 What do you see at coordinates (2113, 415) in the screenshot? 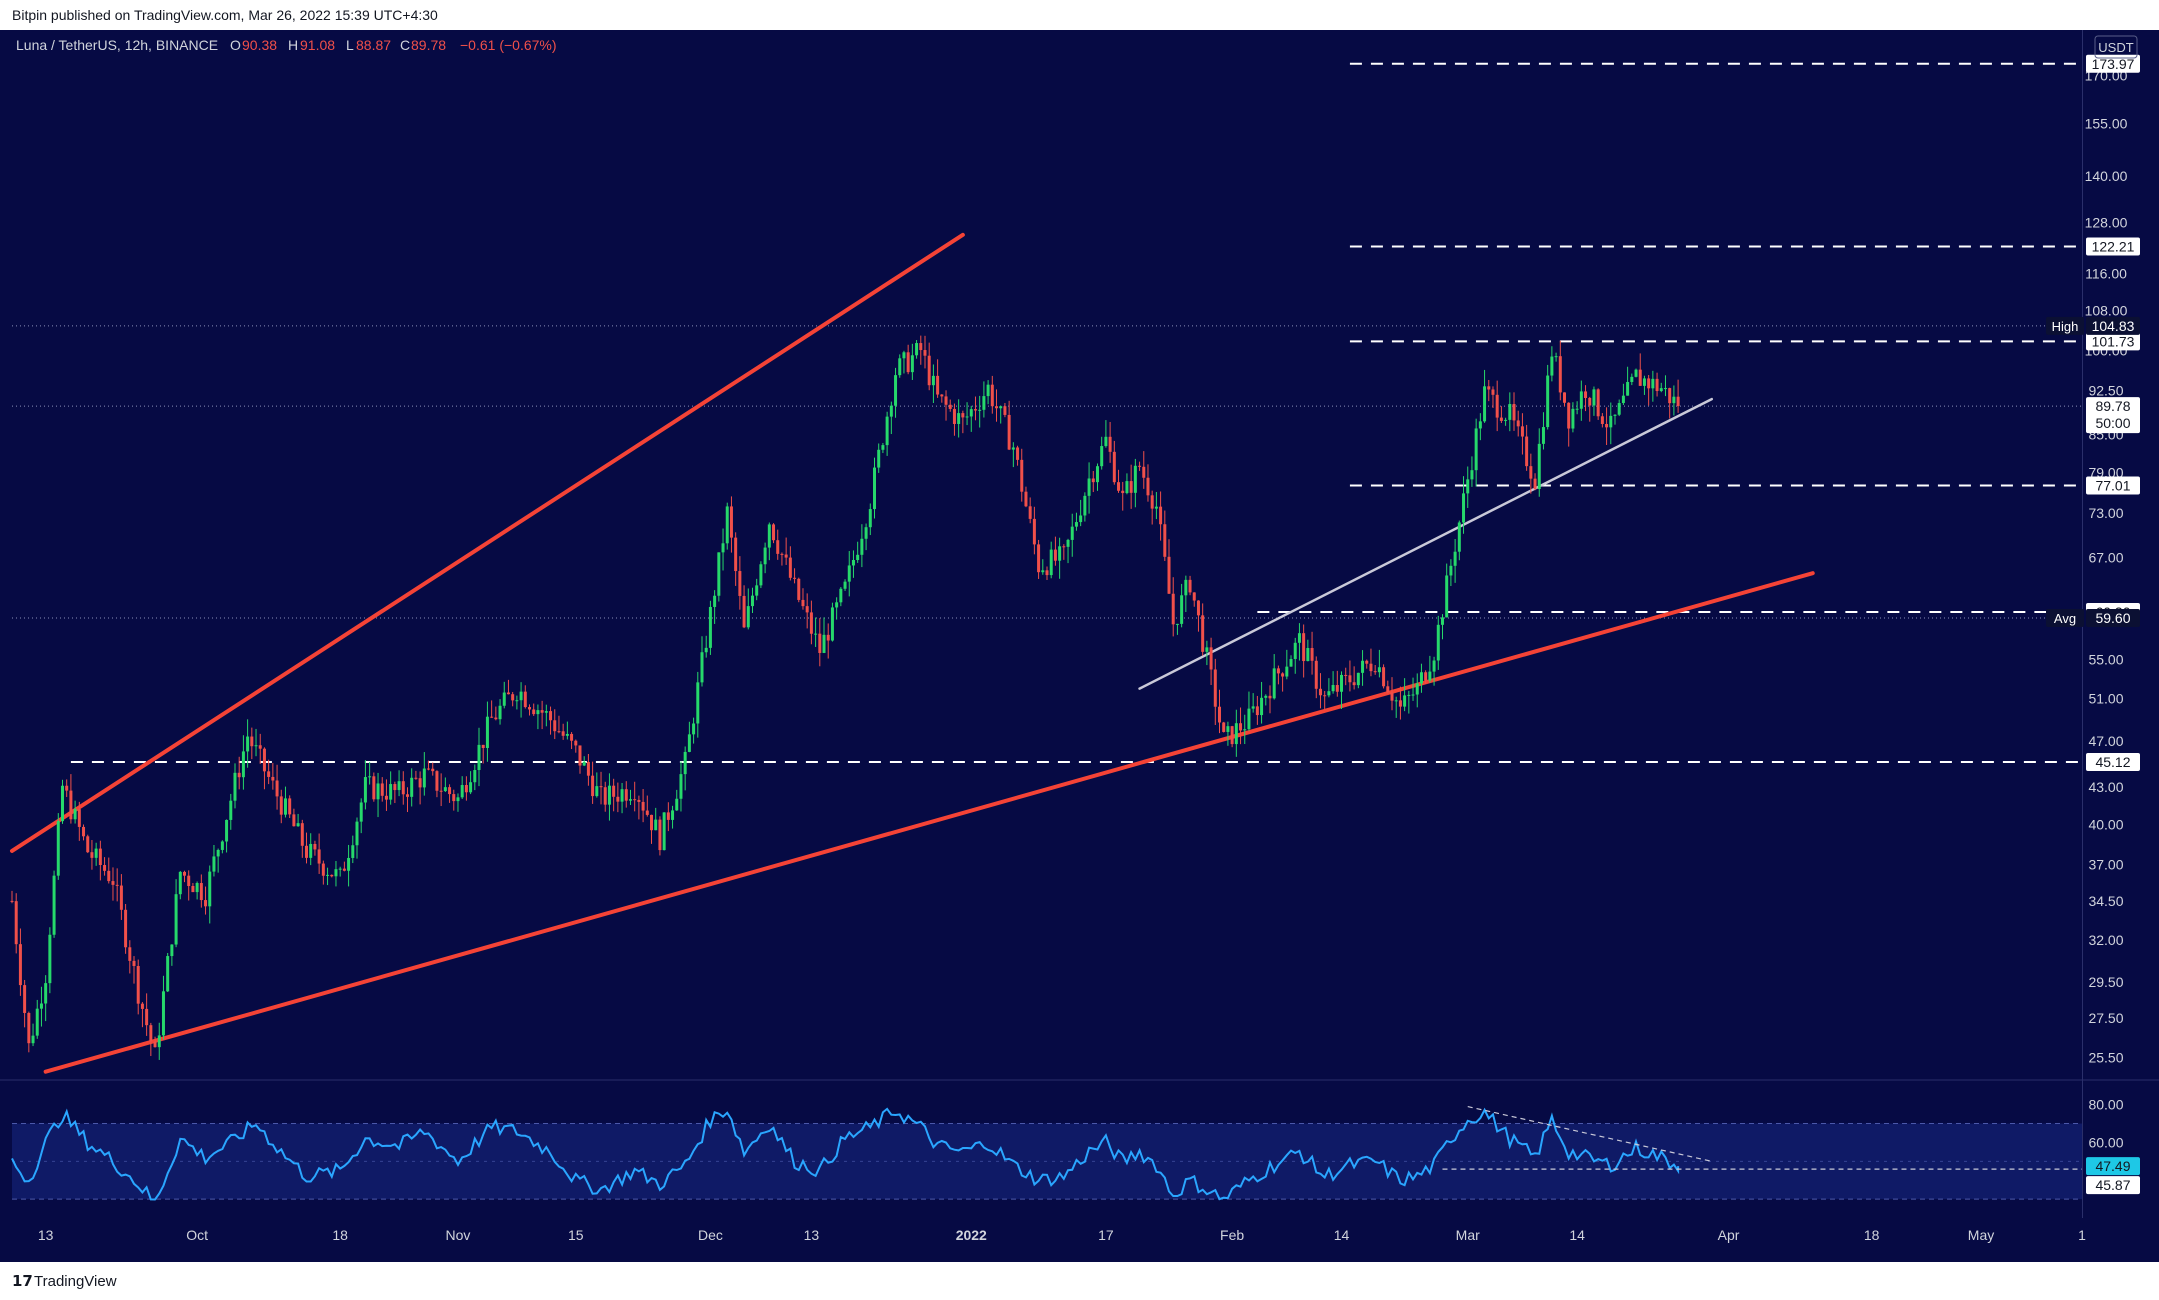
I see `last-price-box` at bounding box center [2113, 415].